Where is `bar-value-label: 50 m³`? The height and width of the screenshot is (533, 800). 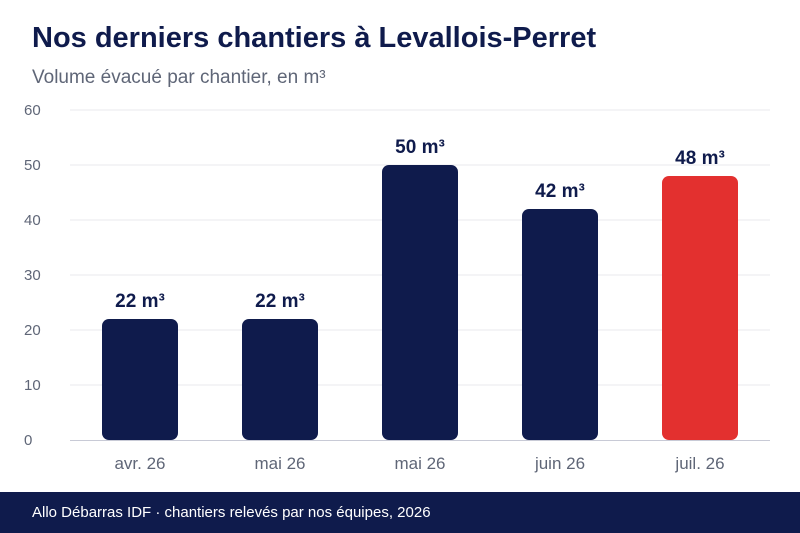 bar-value-label: 50 m³ is located at coordinates (420, 147).